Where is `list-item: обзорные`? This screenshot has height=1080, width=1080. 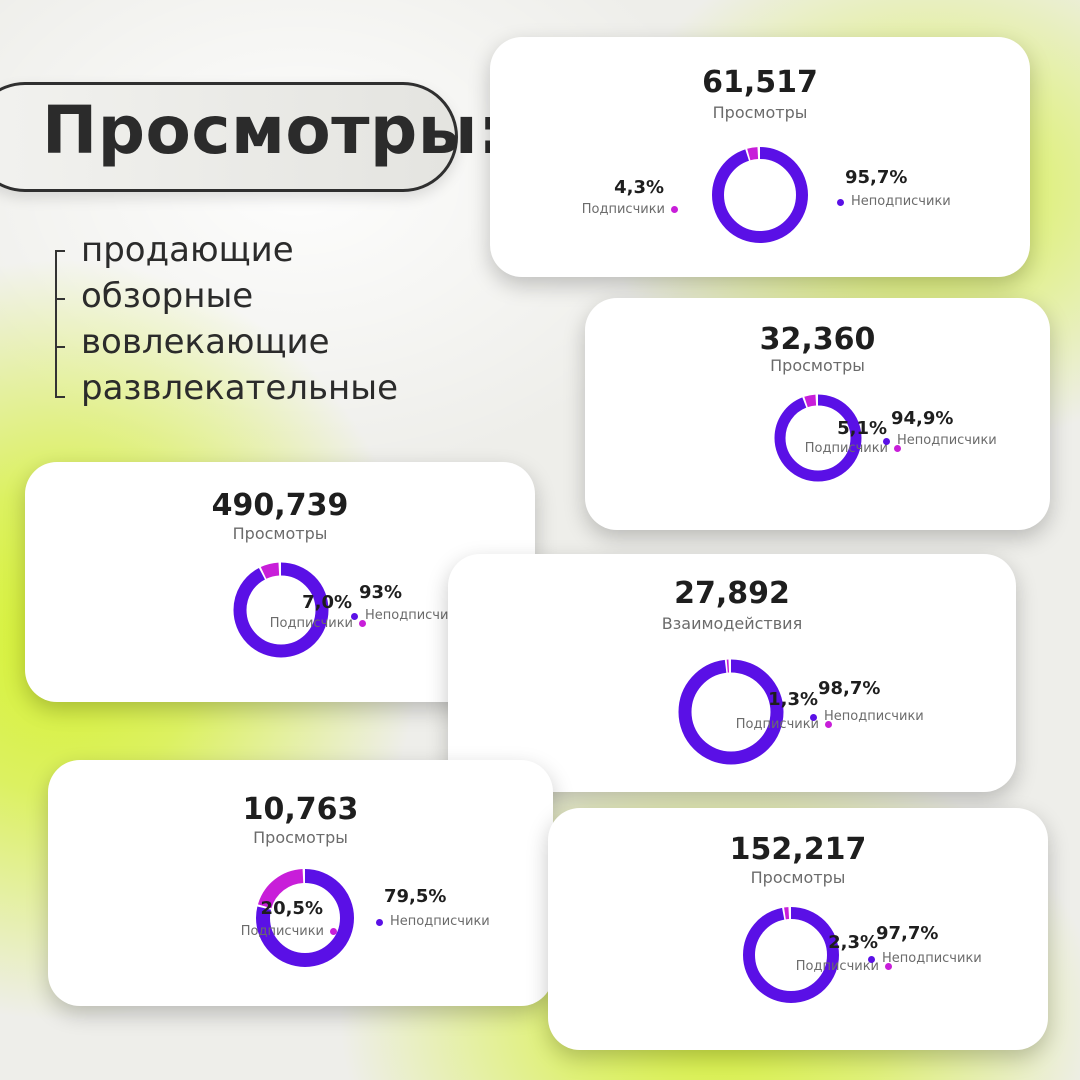 list-item: обзорные is located at coordinates (167, 296).